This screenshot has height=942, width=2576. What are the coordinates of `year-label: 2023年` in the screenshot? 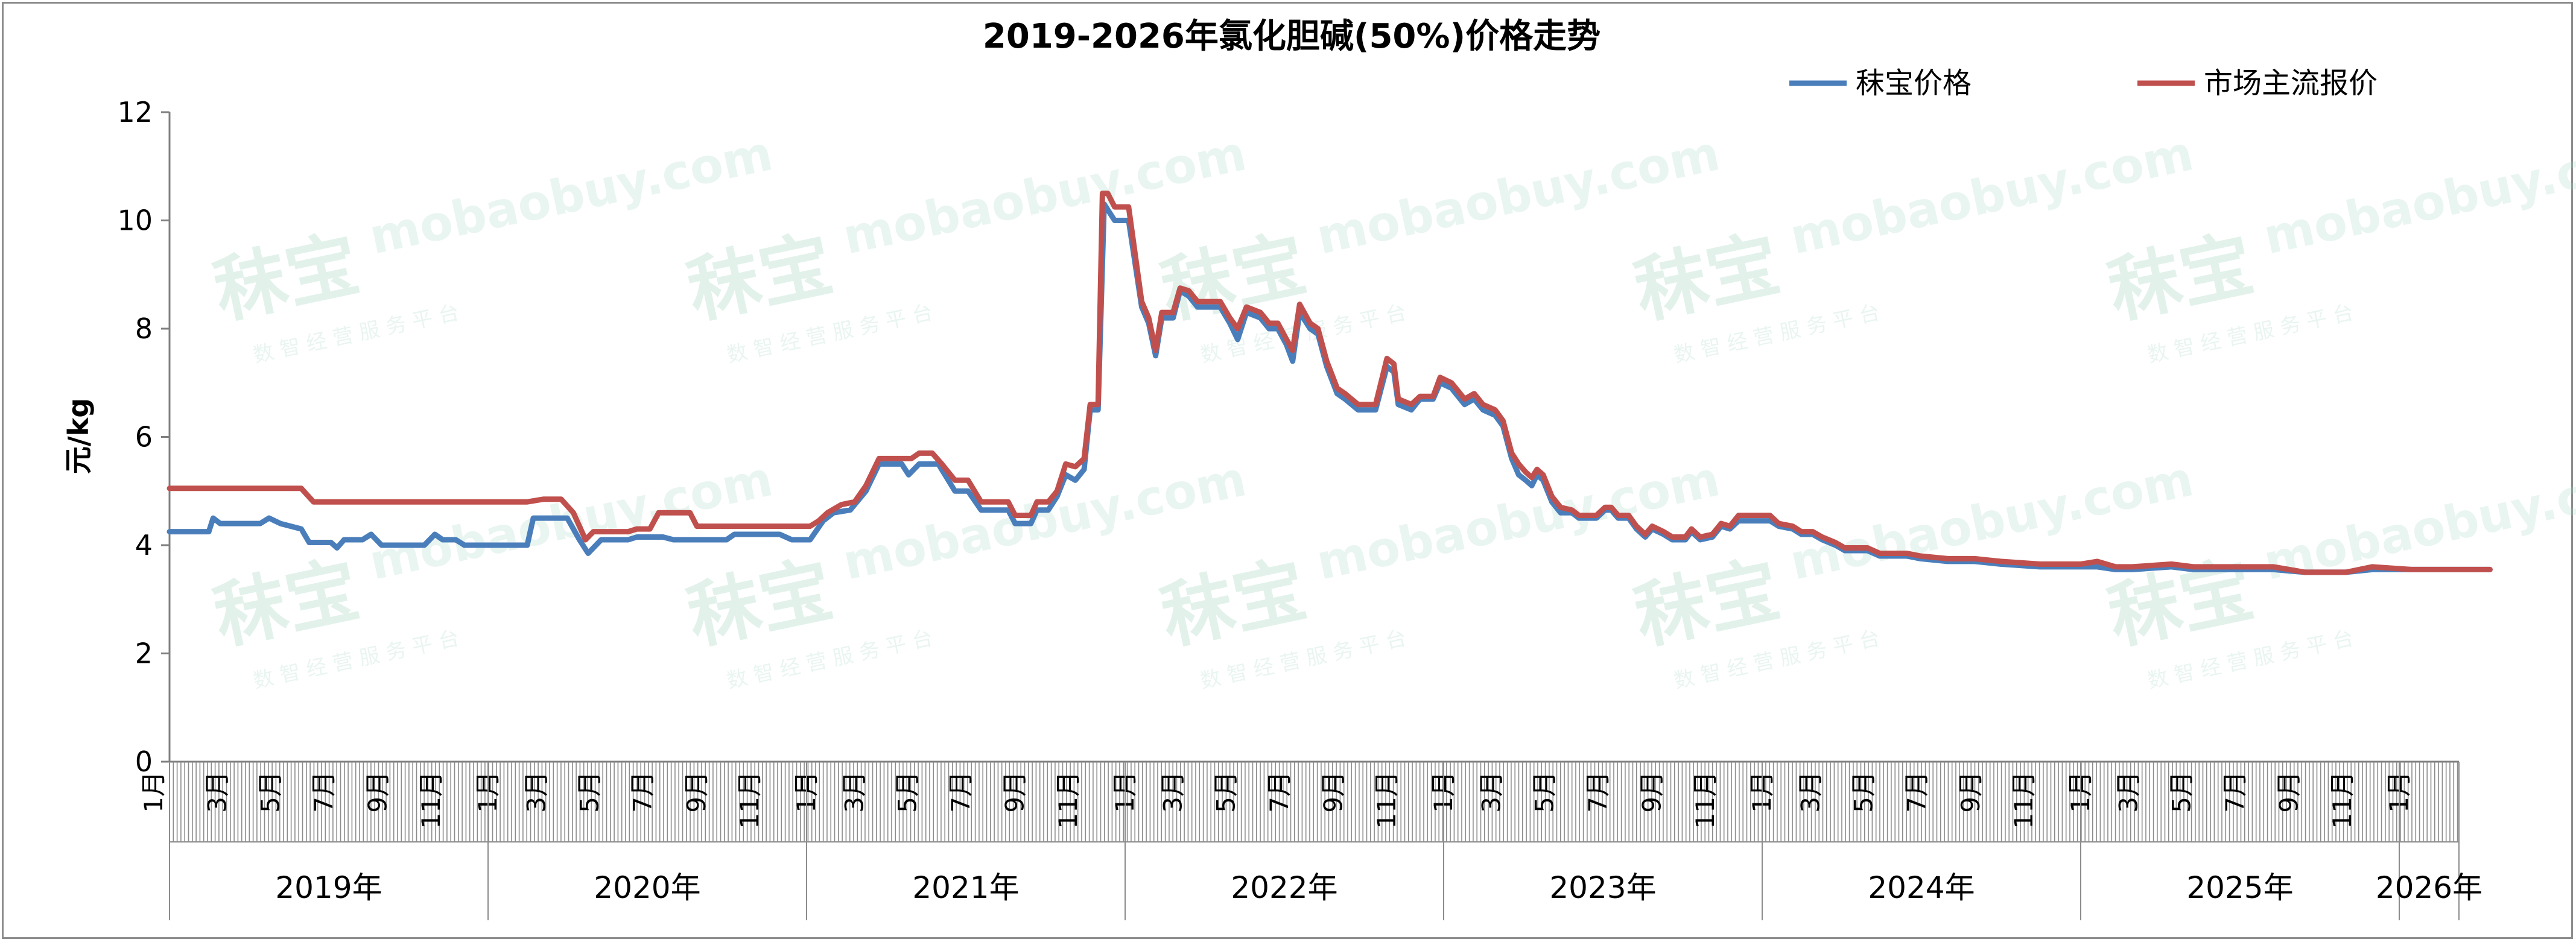 It's located at (1602, 887).